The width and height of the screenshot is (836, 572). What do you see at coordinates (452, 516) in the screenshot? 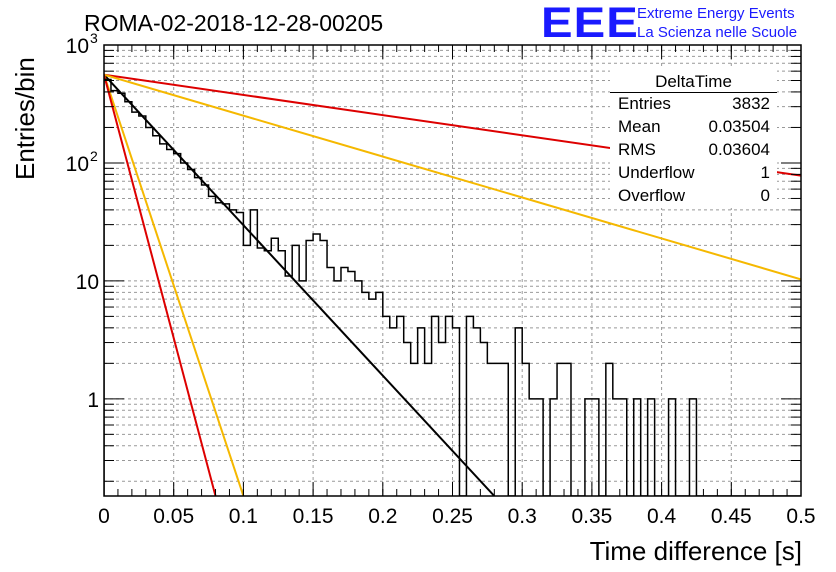
I see `x-tick-label: 0.25` at bounding box center [452, 516].